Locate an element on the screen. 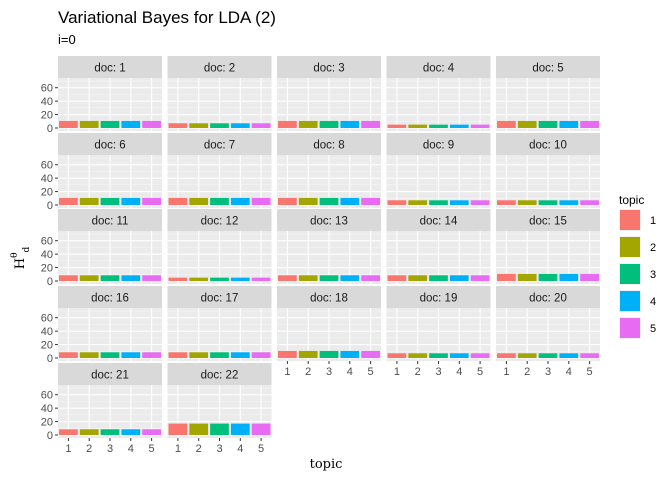 This screenshot has width=672, height=480. legend-label: 2 is located at coordinates (653, 248).